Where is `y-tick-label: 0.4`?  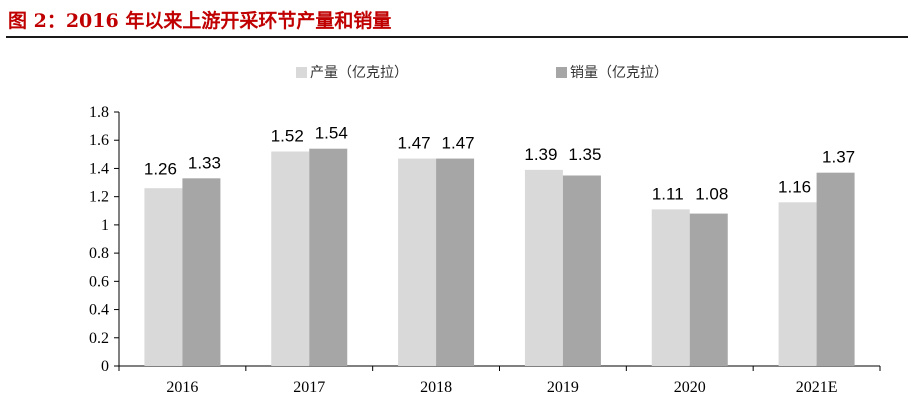
y-tick-label: 0.4 is located at coordinates (99, 310).